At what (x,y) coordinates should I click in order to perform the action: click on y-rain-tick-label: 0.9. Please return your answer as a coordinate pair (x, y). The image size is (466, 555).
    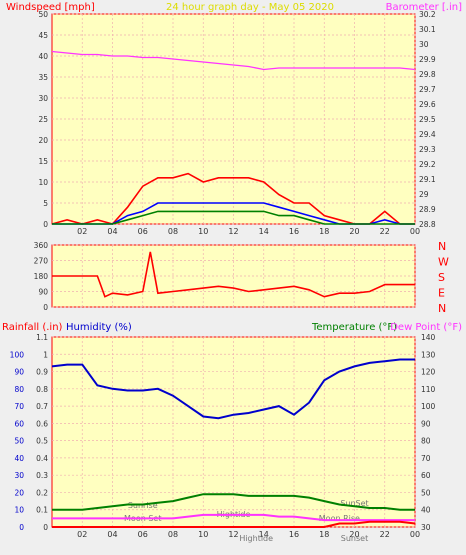
    Looking at the image, I should click on (42, 372).